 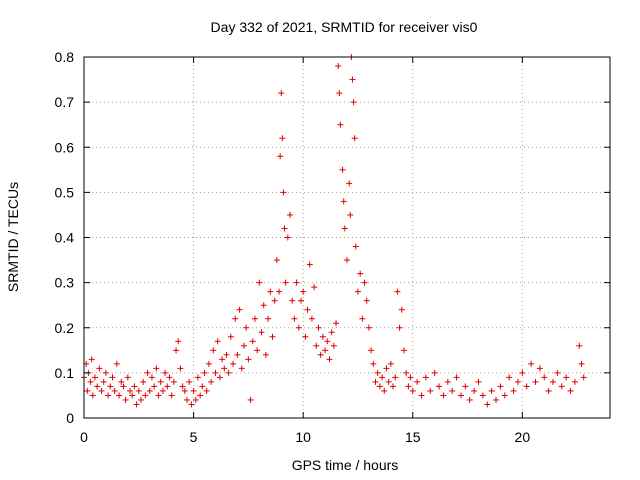 I want to click on x-tick-label: 5, so click(x=194, y=437).